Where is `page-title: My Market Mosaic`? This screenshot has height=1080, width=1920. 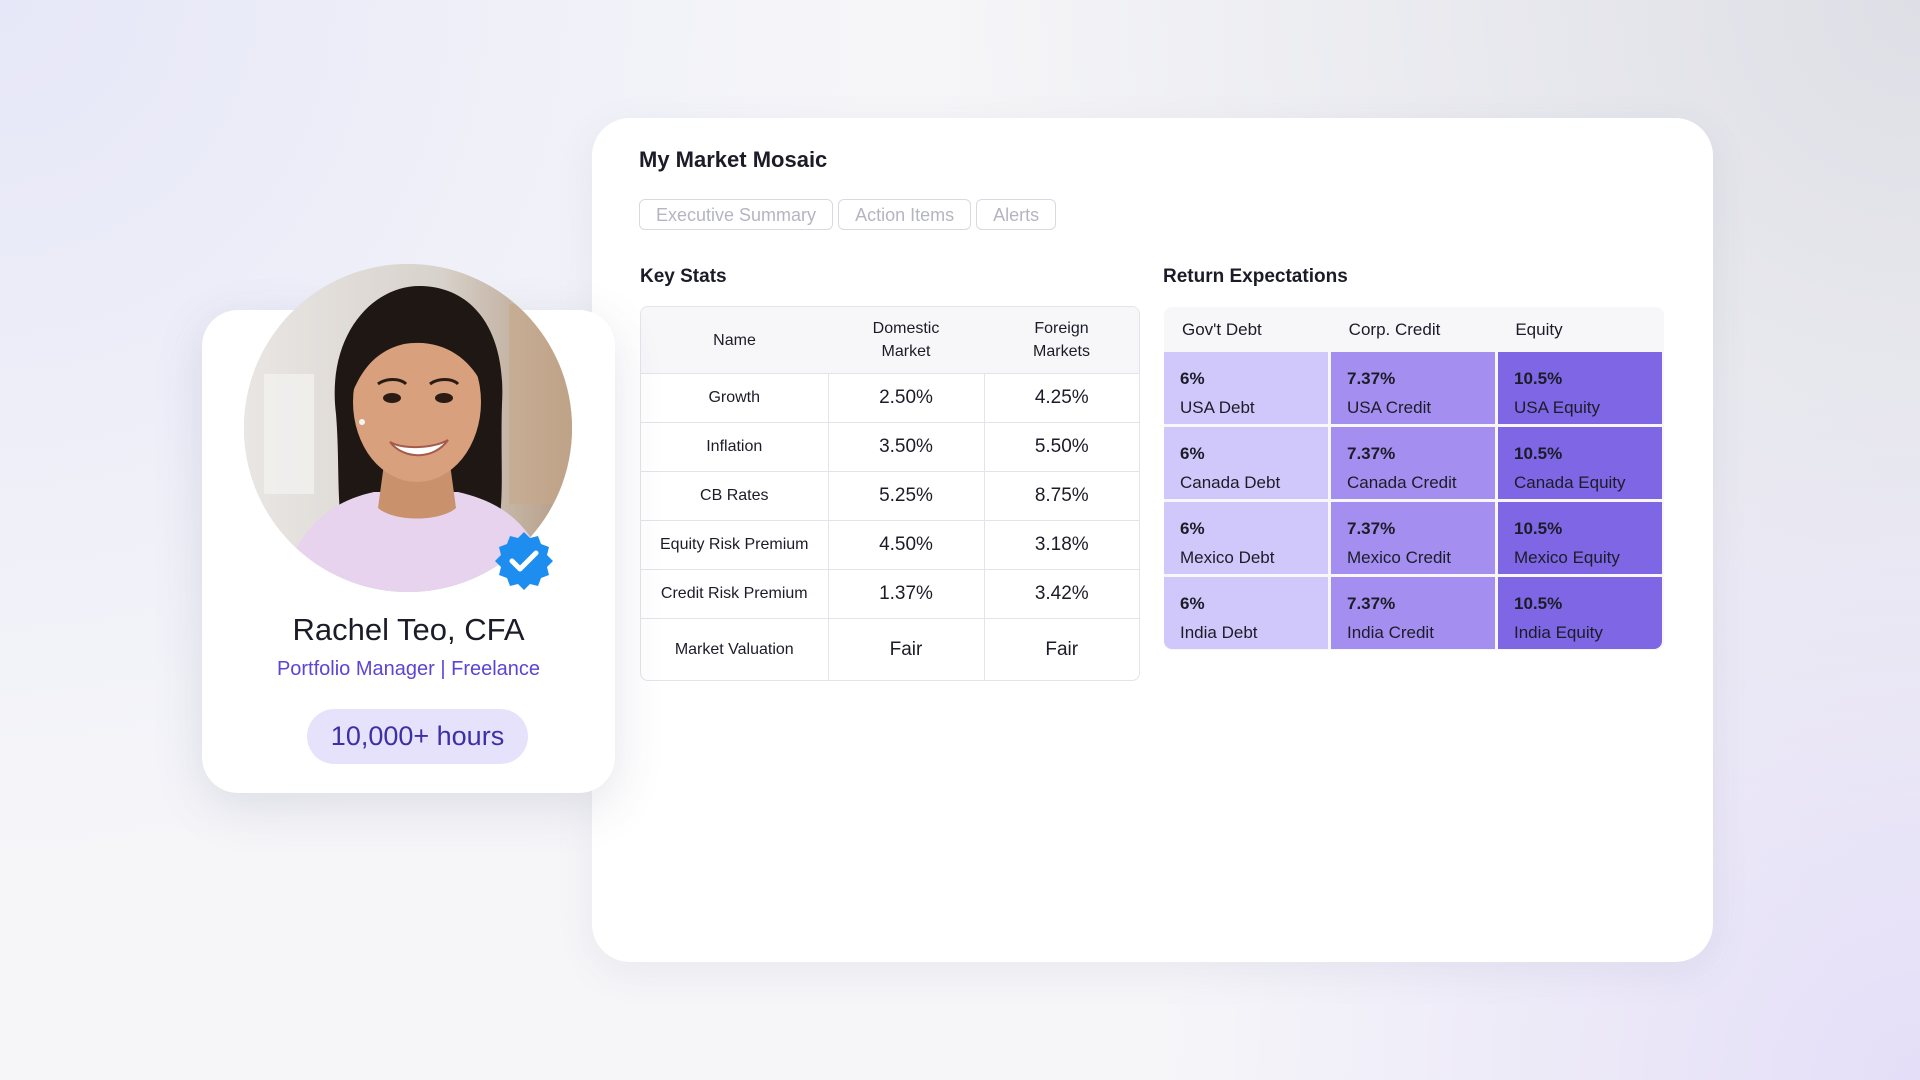
page-title: My Market Mosaic is located at coordinates (733, 159).